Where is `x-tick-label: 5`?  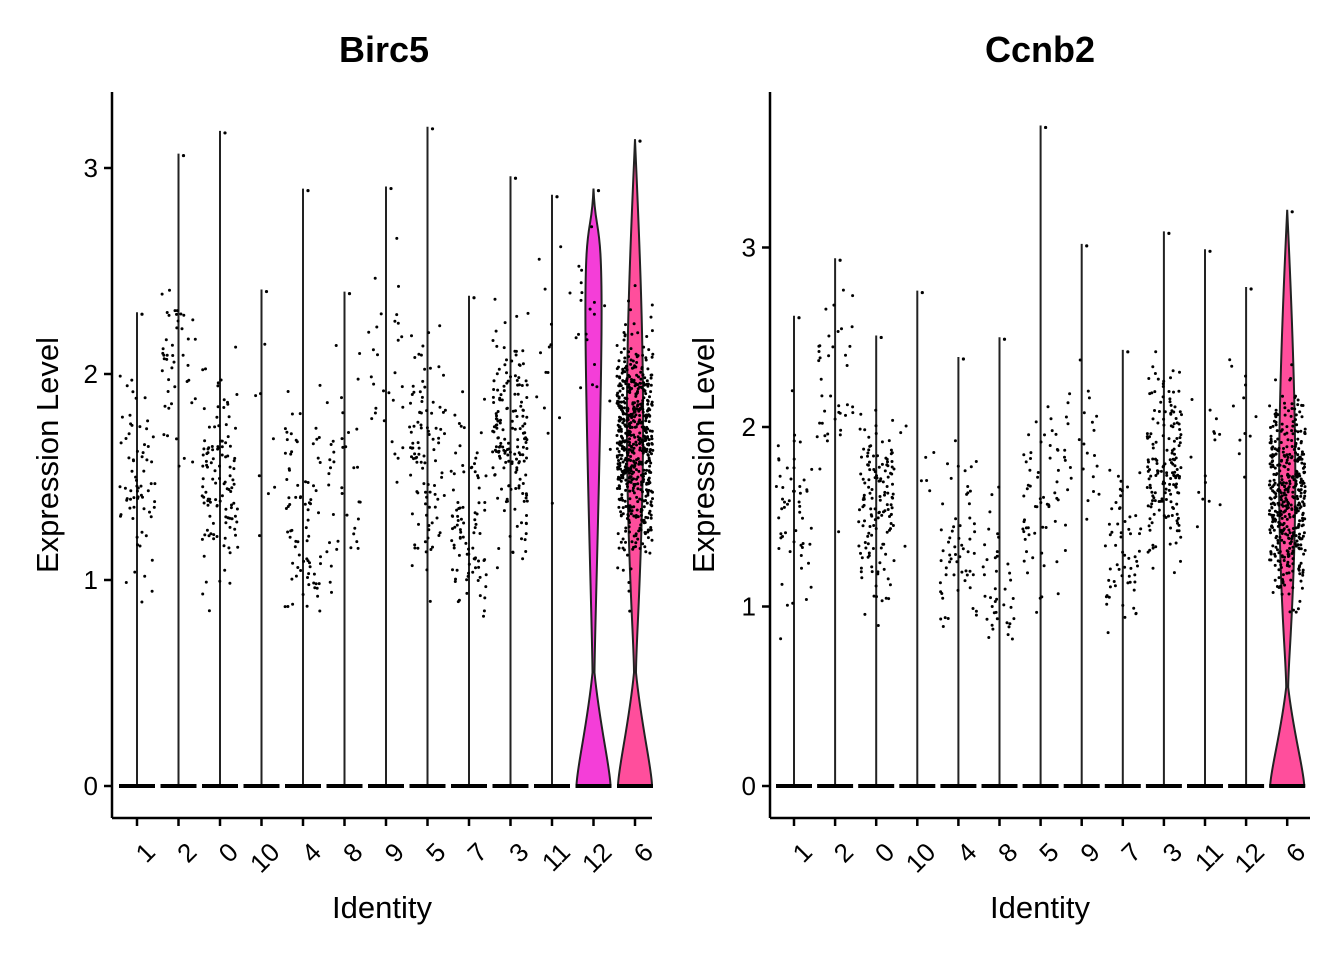
x-tick-label: 5 is located at coordinates (435, 852).